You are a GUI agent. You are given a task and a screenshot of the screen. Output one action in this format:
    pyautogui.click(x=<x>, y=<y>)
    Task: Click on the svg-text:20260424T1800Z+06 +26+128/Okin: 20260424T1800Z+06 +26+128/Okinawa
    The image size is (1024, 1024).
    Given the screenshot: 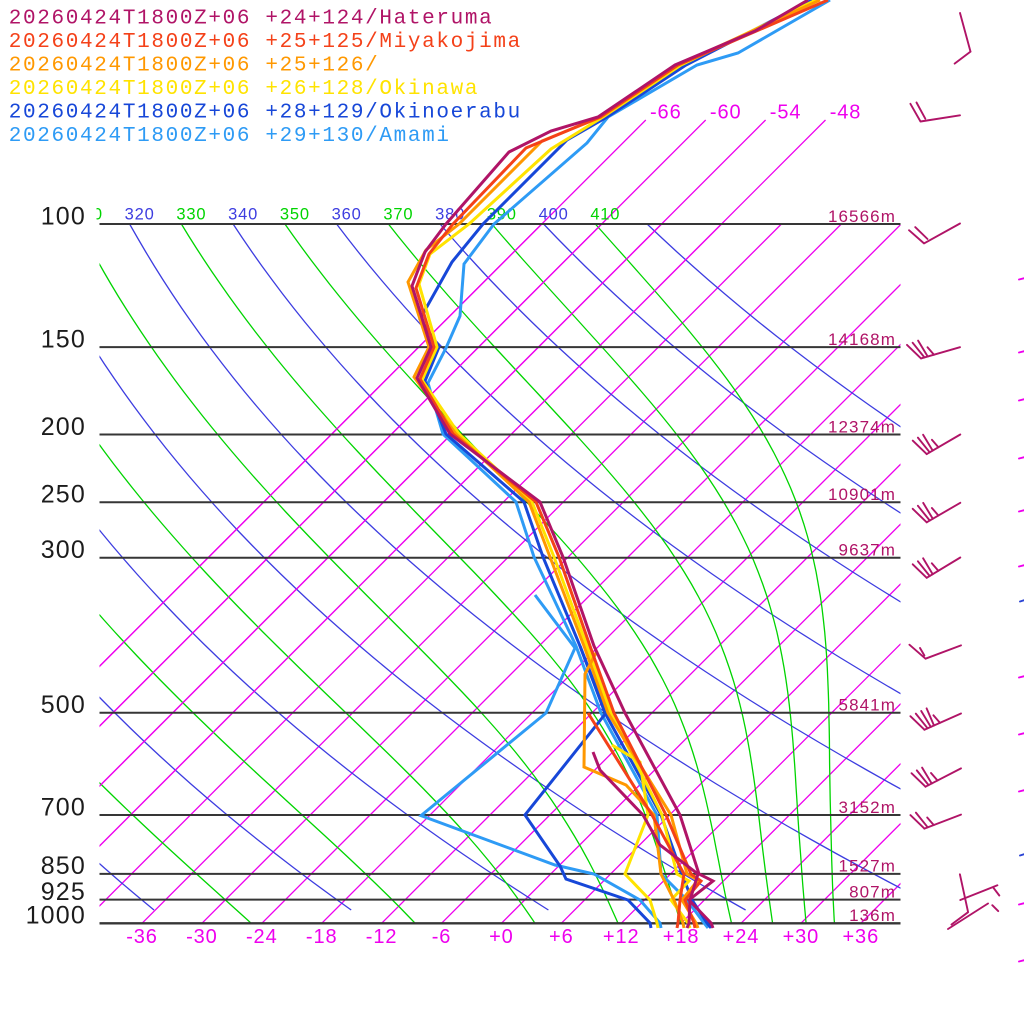 What is the action you would take?
    pyautogui.click(x=244, y=89)
    